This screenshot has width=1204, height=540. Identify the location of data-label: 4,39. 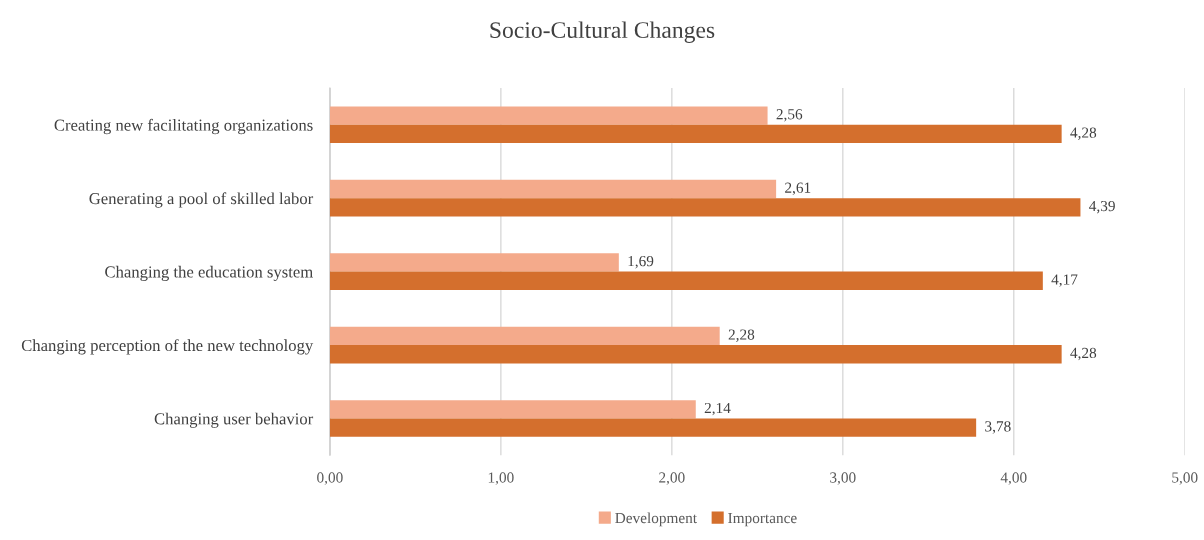
(1102, 207).